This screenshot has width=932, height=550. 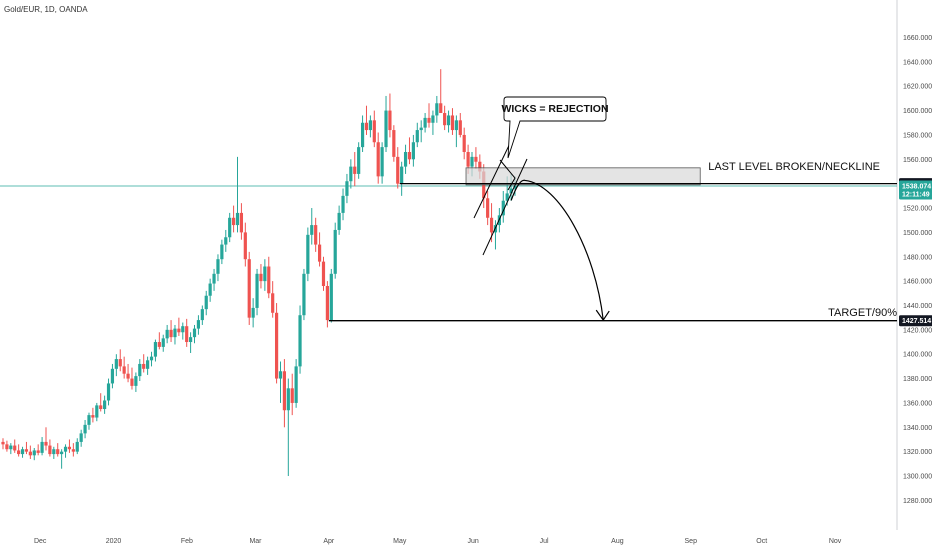 What do you see at coordinates (917, 477) in the screenshot?
I see `y-tick-label: 1300.000` at bounding box center [917, 477].